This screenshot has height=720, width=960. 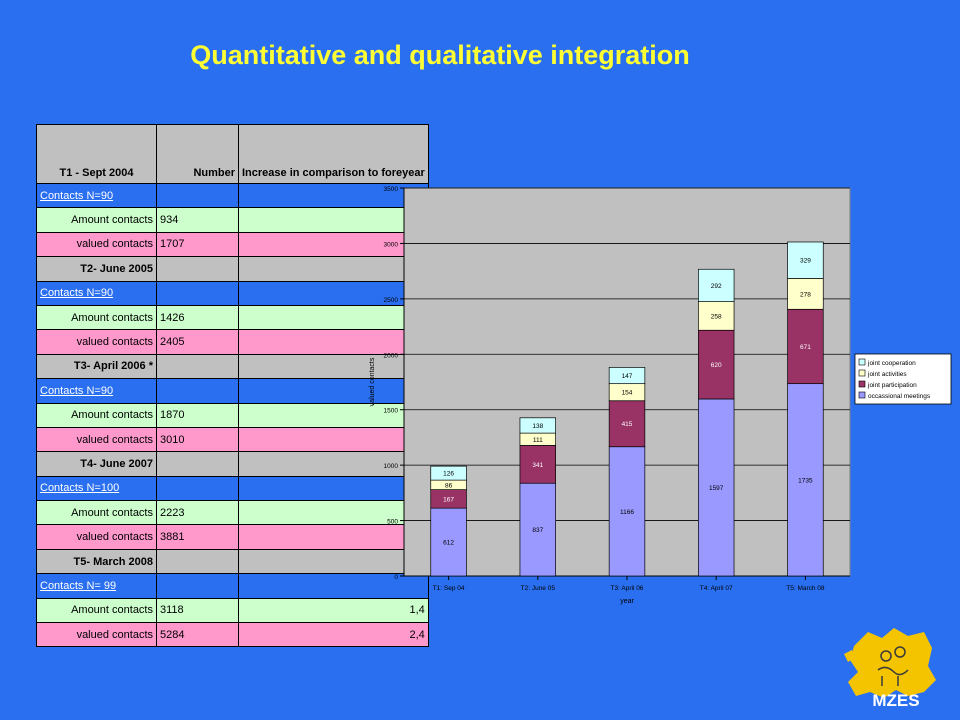 I want to click on data-label: 1735, so click(x=805, y=480).